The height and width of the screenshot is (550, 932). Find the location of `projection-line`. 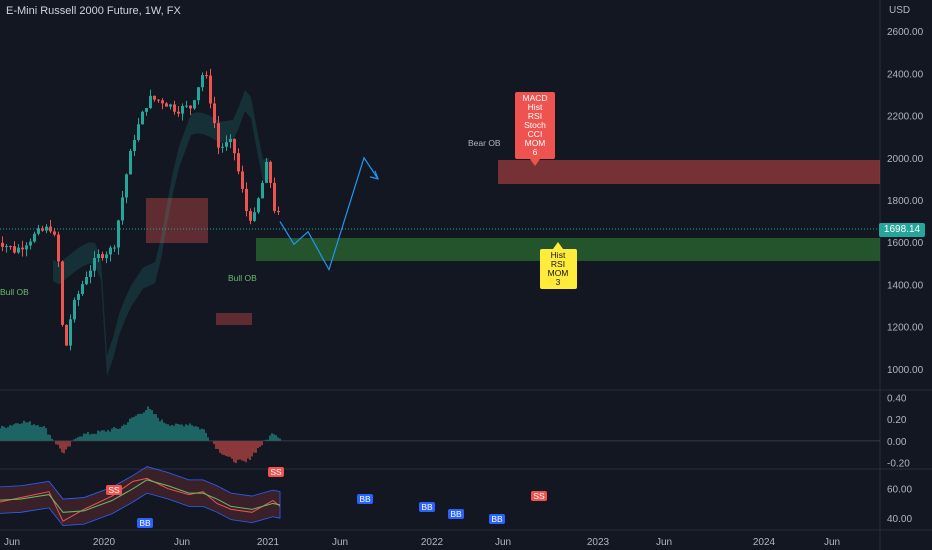

projection-line is located at coordinates (329, 214).